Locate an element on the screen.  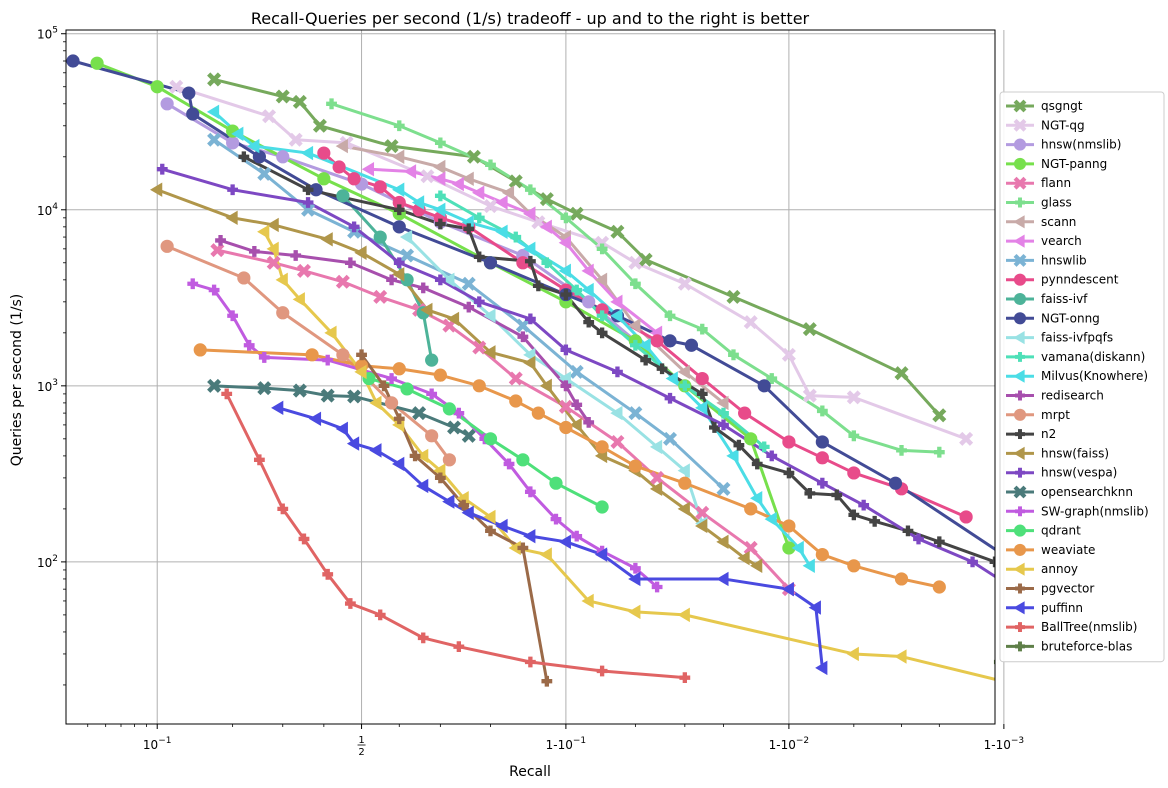
legend-item-pgvector: pgvector is located at coordinates (1050, 589).